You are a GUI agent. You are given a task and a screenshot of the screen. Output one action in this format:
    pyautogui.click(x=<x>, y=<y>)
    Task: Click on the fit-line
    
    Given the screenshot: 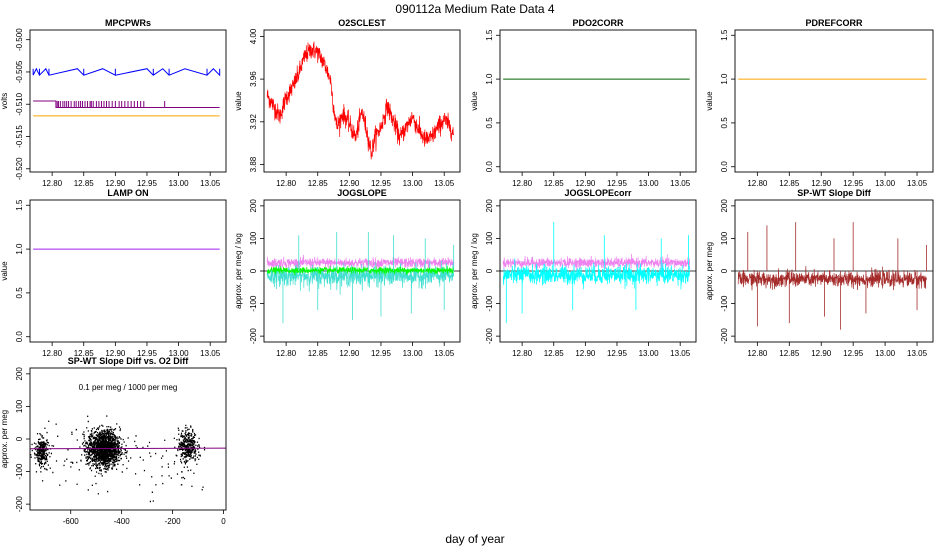 What is the action you would take?
    pyautogui.click(x=128, y=448)
    